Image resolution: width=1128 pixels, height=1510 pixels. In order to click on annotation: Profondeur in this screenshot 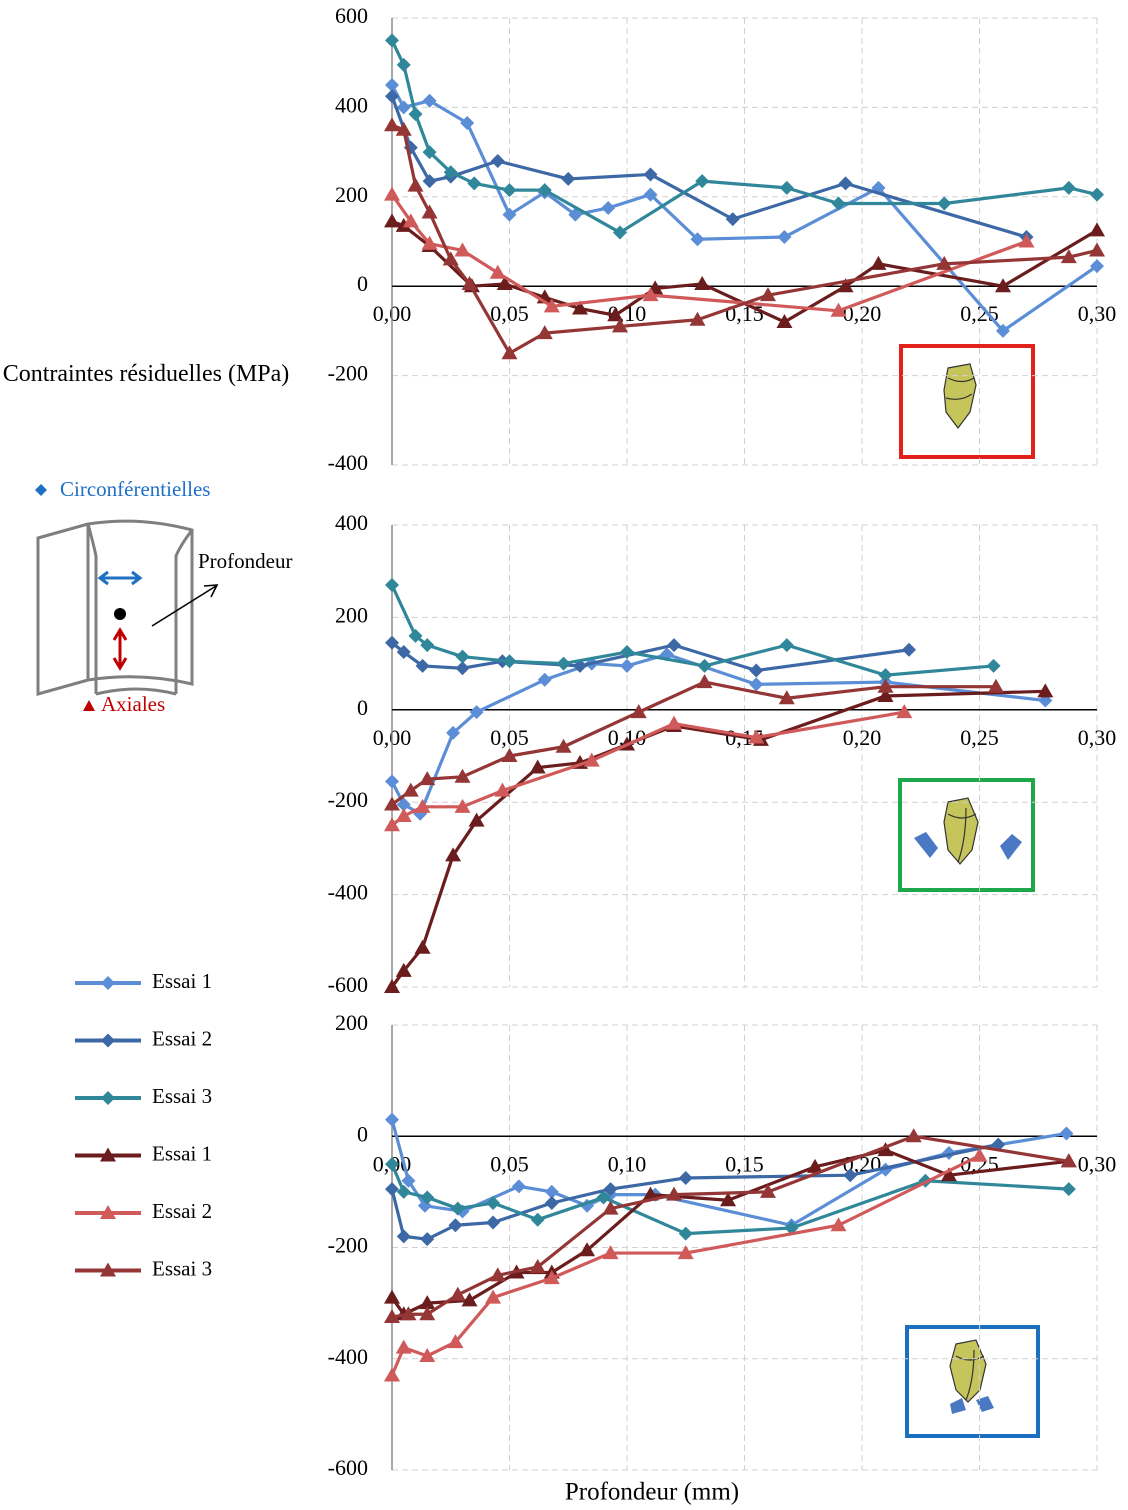, I will do `click(245, 561)`.